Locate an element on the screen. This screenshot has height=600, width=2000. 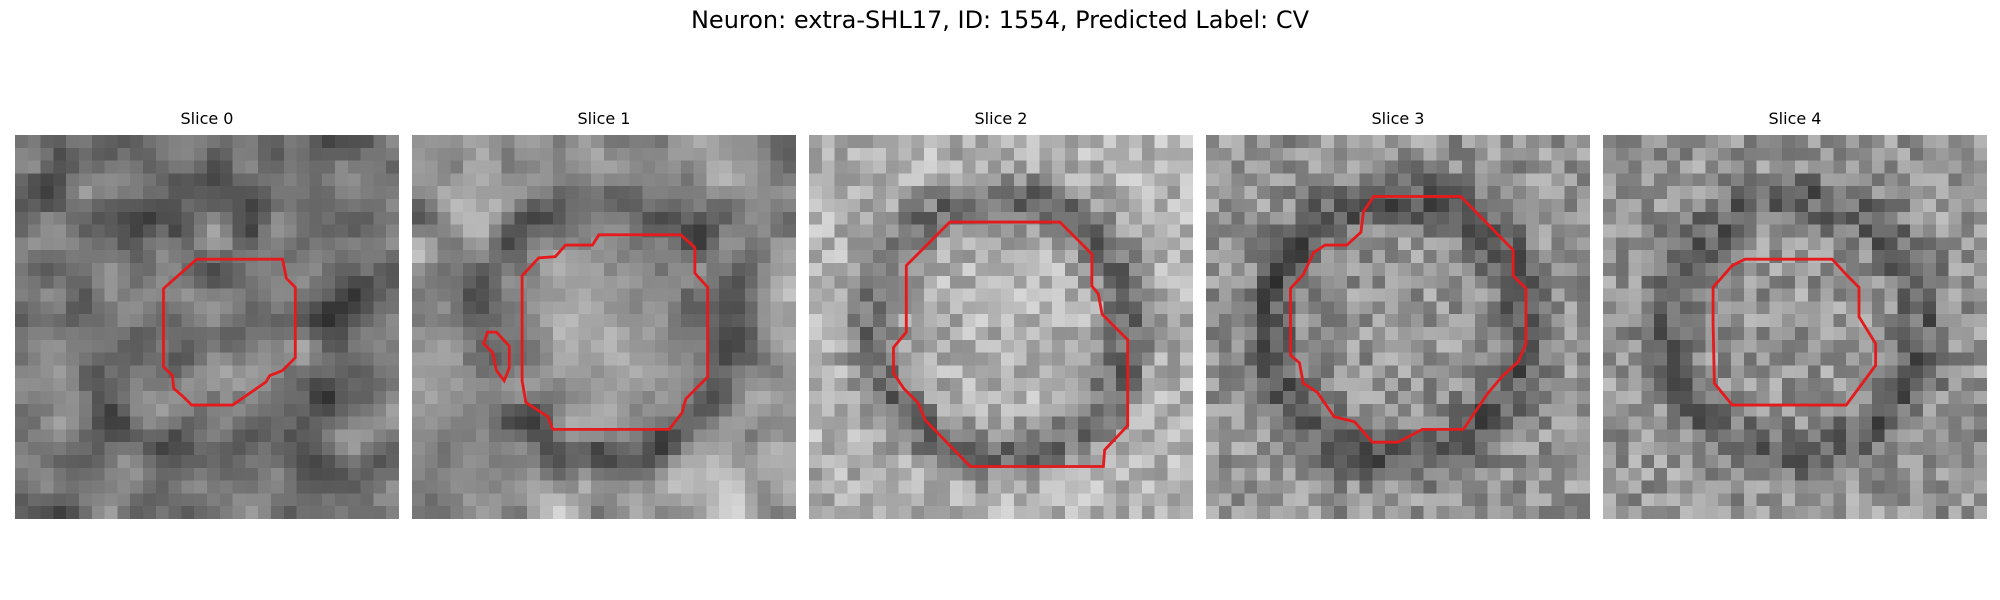
slice-title-4: Slice 4 is located at coordinates (1795, 119).